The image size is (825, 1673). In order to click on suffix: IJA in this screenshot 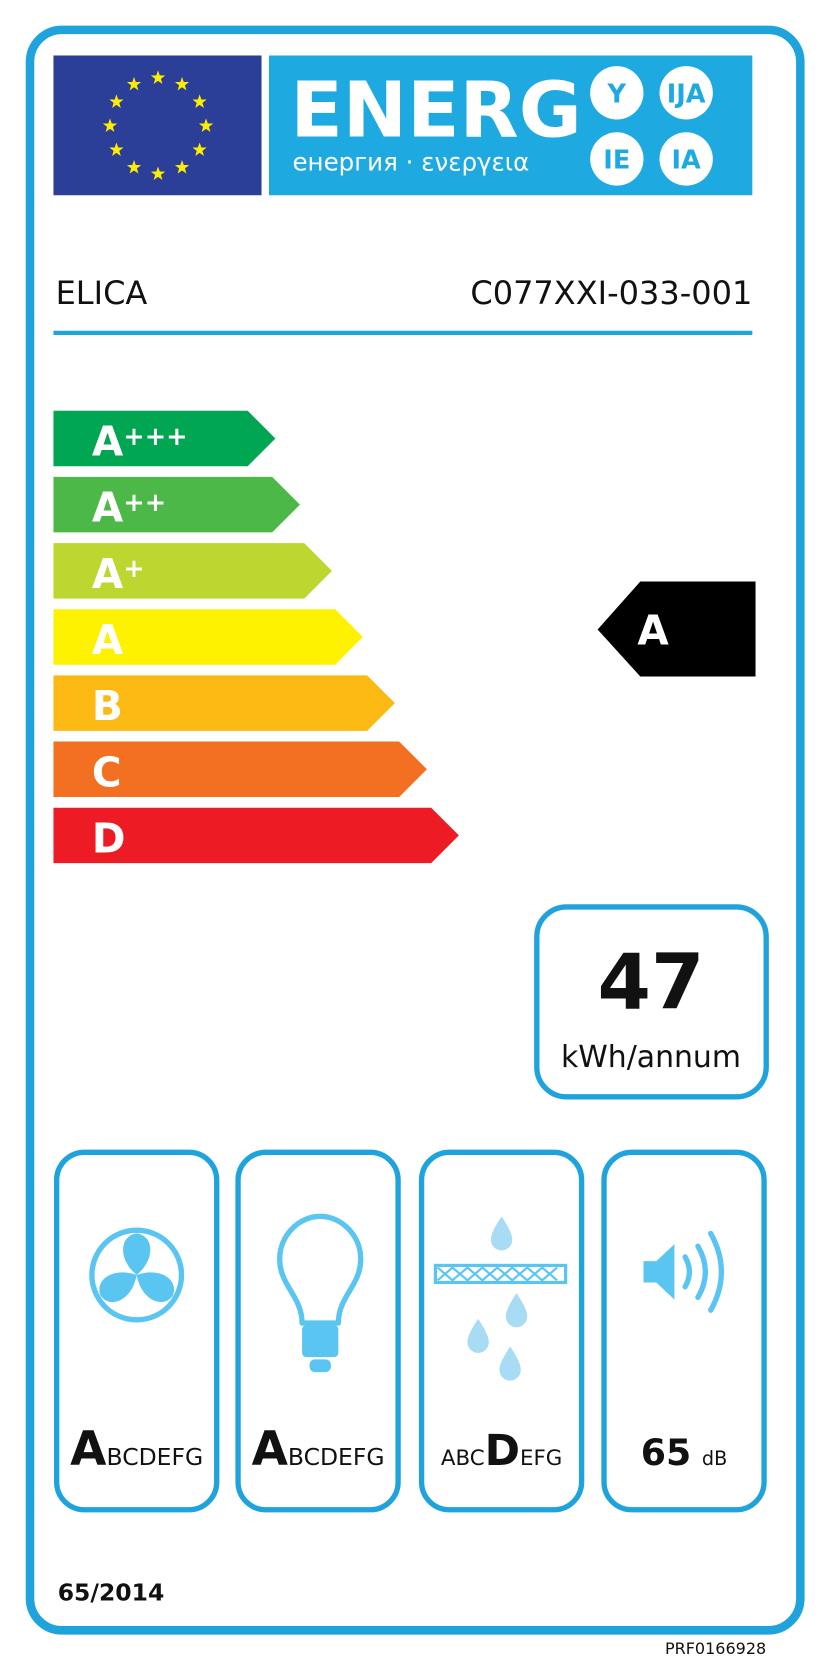, I will do `click(686, 94)`.